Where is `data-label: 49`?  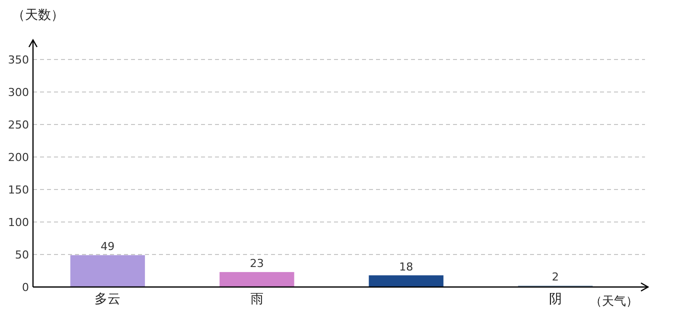
data-label: 49 is located at coordinates (107, 247).